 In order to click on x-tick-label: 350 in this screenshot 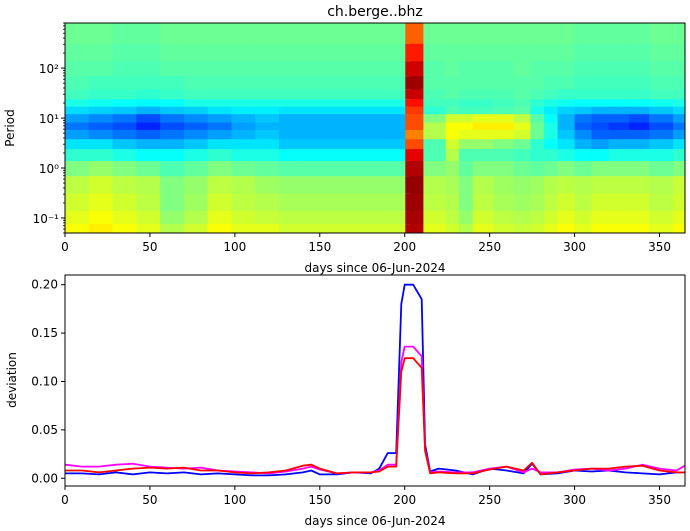, I will do `click(659, 247)`.